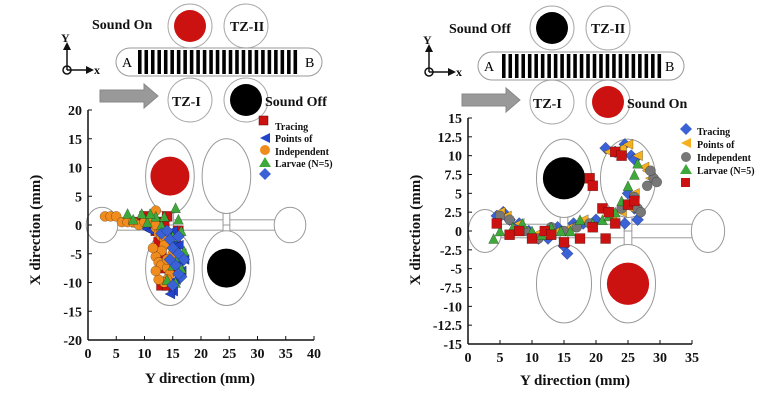  Describe the element at coordinates (724, 158) in the screenshot. I see `right-legend-line-3: Independent` at that location.